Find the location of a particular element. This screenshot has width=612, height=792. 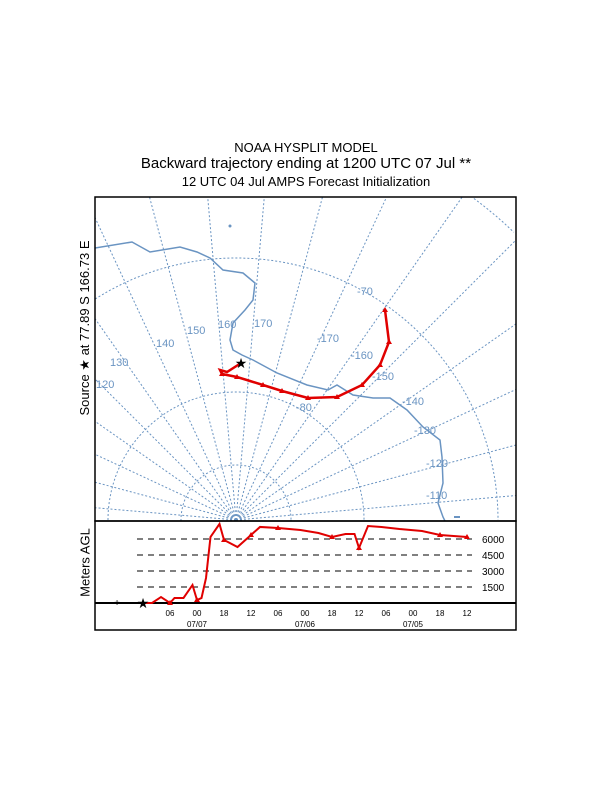

altitude-tick-label: 6000 is located at coordinates (493, 540).